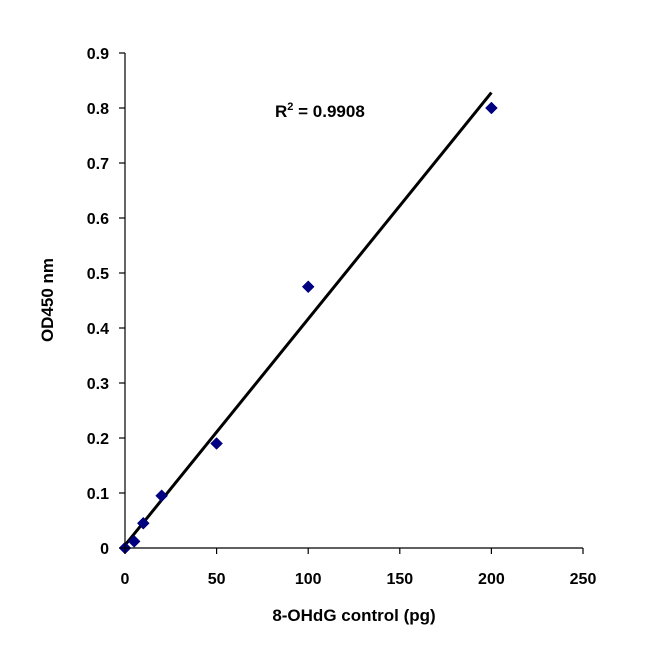 Image resolution: width=650 pixels, height=650 pixels. Describe the element at coordinates (125, 579) in the screenshot. I see `x-tick-label: 0` at that location.